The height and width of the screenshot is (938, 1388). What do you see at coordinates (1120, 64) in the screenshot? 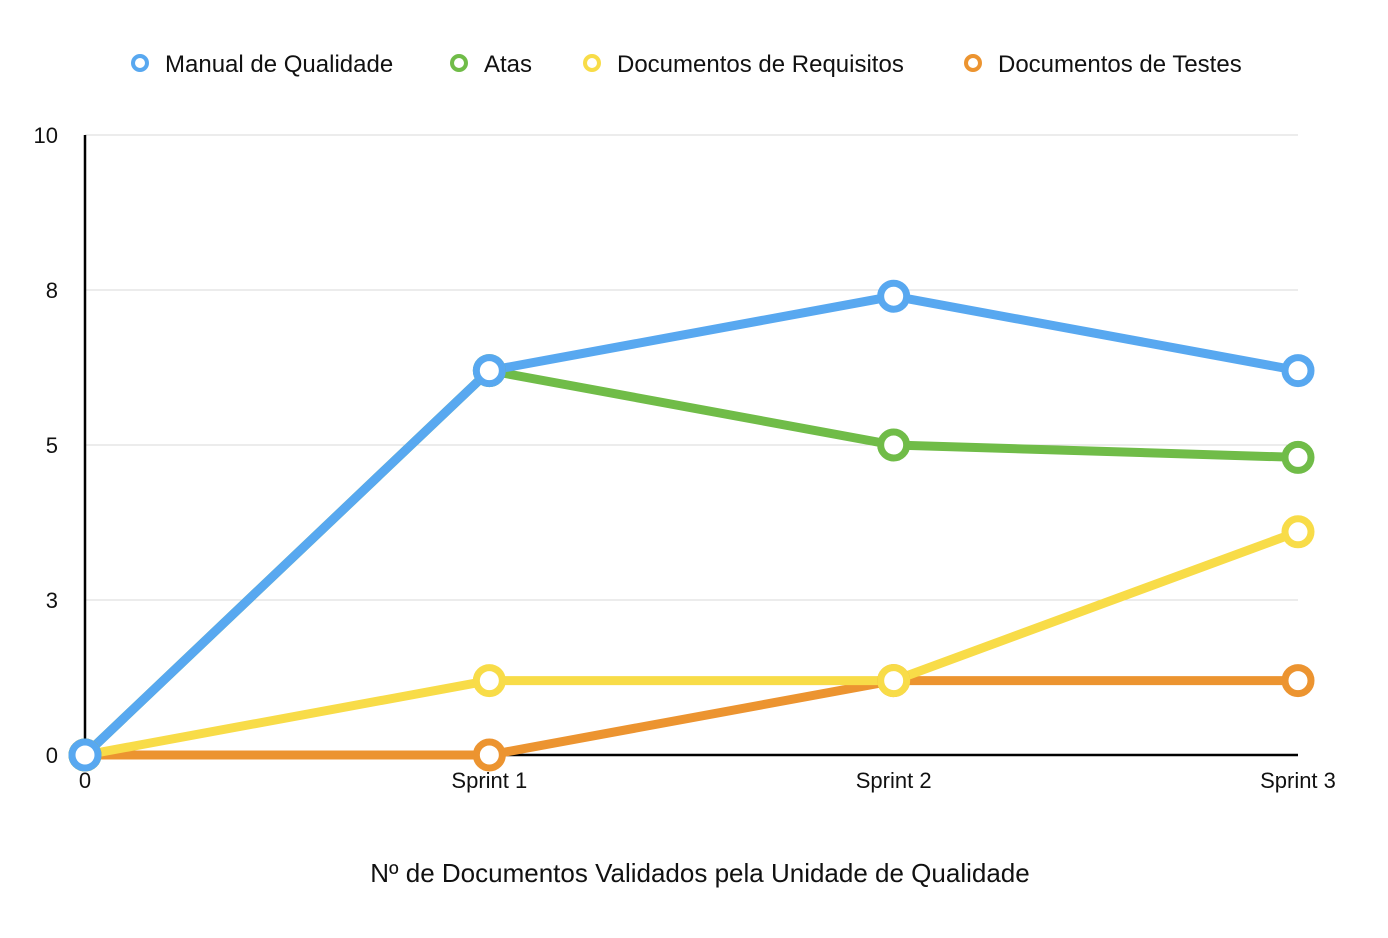
I see `legend-label: Documentos de Testes` at bounding box center [1120, 64].